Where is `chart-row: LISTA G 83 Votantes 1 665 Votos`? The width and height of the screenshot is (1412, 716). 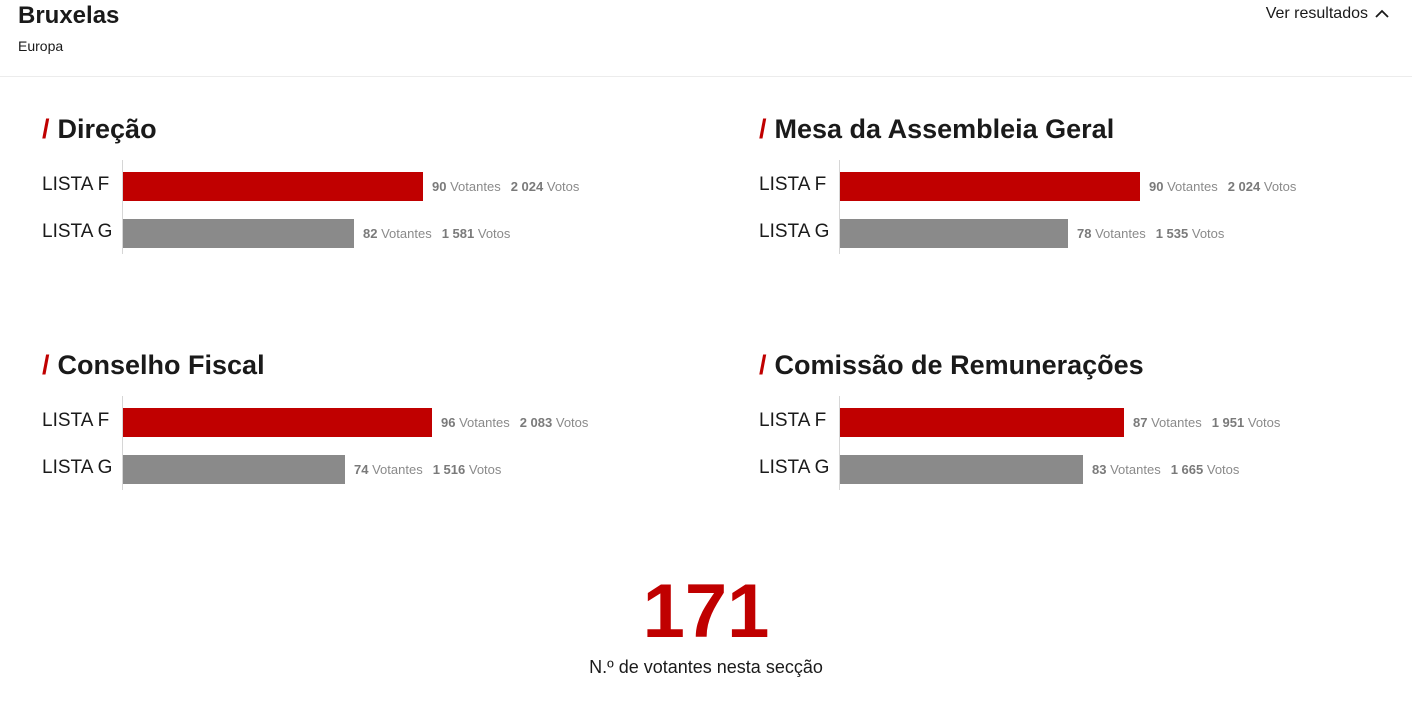
chart-row: LISTA G 83 Votantes 1 665 Votos is located at coordinates (1079, 470).